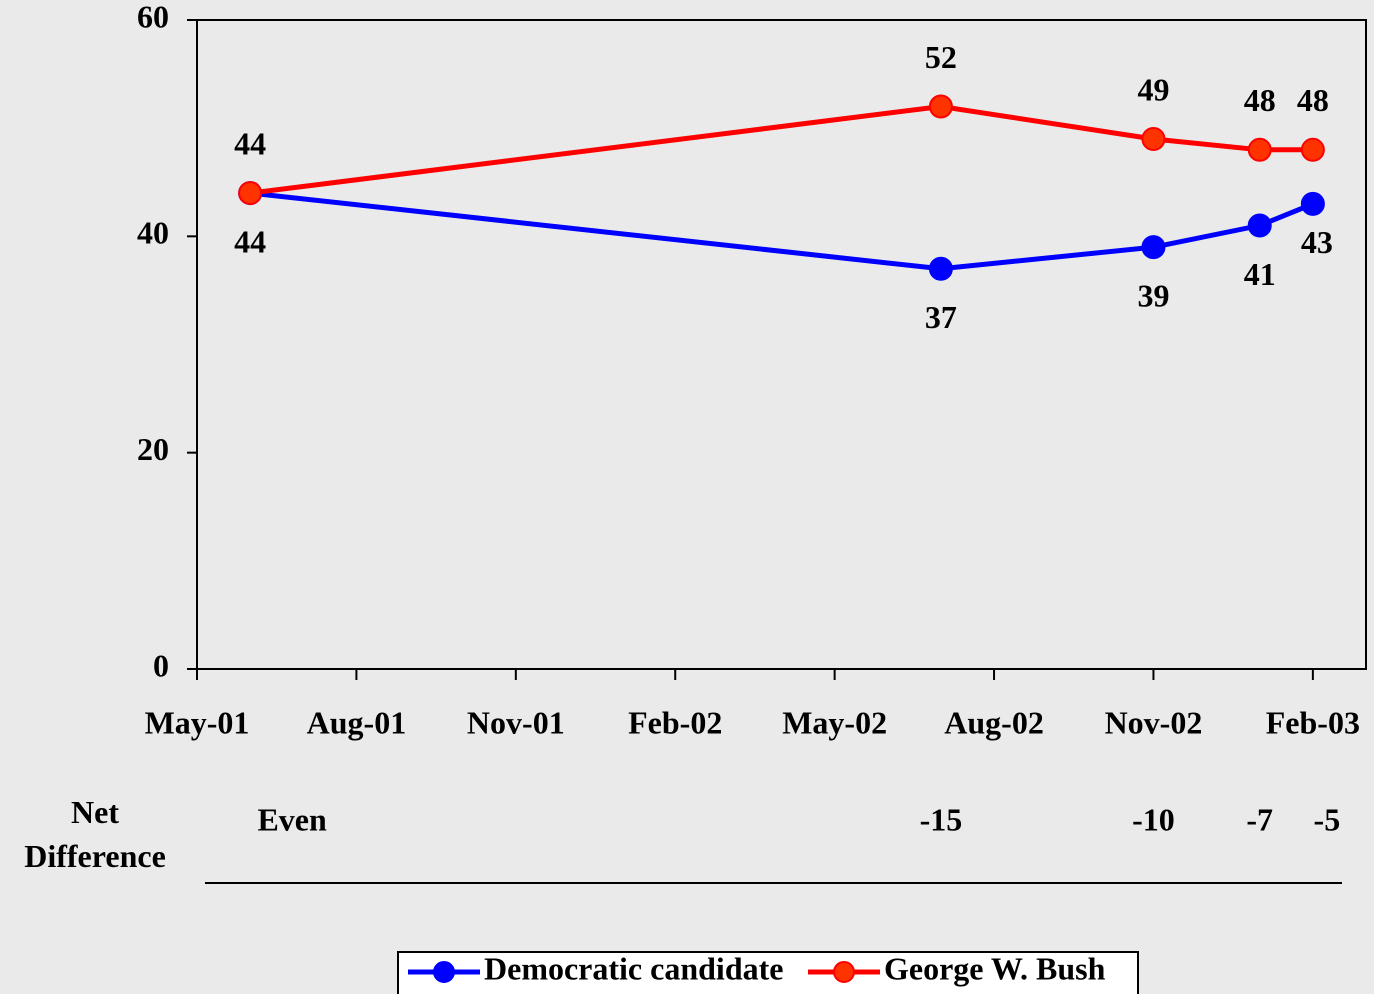 This screenshot has width=1374, height=994. I want to click on x-tick-label: Aug-02, so click(994, 722).